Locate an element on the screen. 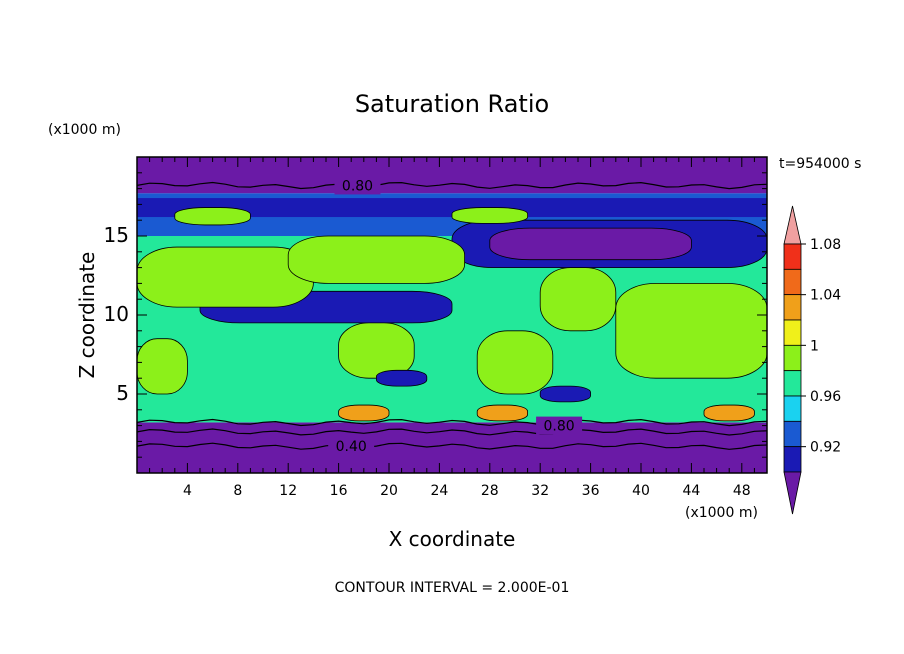 The image size is (904, 654). x-tick-label: 36 is located at coordinates (591, 491).